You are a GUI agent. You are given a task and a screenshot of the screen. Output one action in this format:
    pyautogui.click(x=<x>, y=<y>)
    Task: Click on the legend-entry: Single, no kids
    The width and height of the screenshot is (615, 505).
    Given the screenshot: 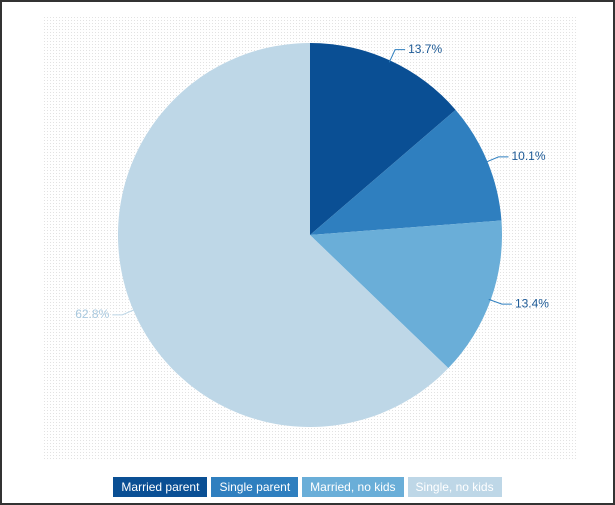 What is the action you would take?
    pyautogui.click(x=454, y=487)
    